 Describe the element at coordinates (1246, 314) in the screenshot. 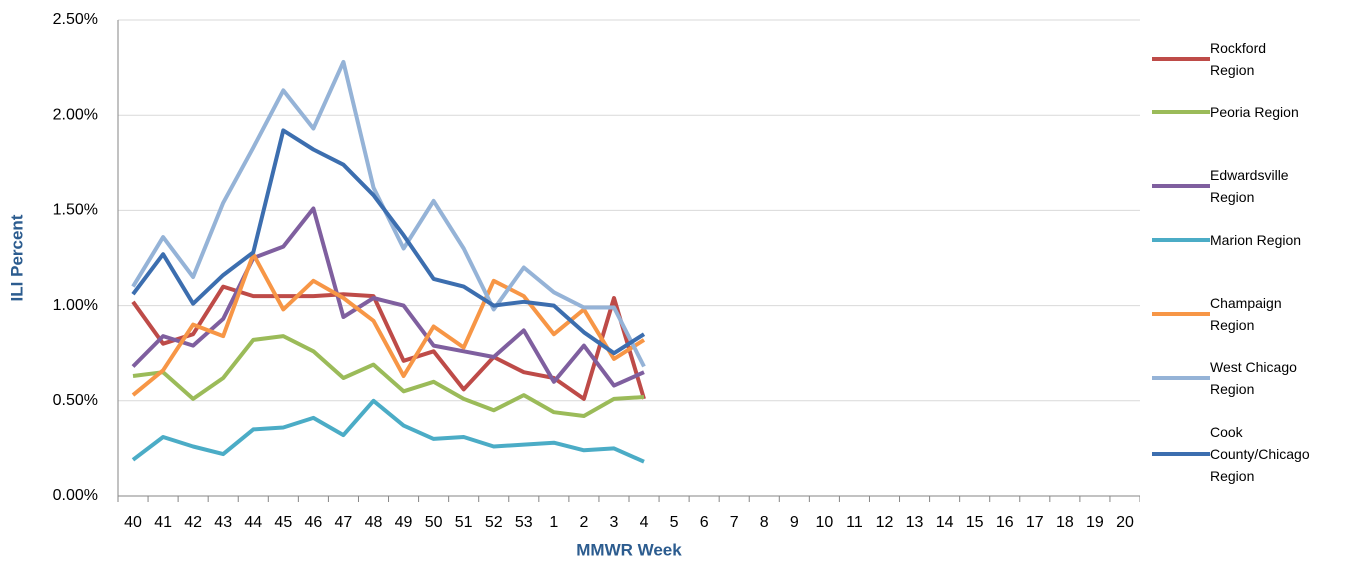

I see `legend-label: Champaign Region` at that location.